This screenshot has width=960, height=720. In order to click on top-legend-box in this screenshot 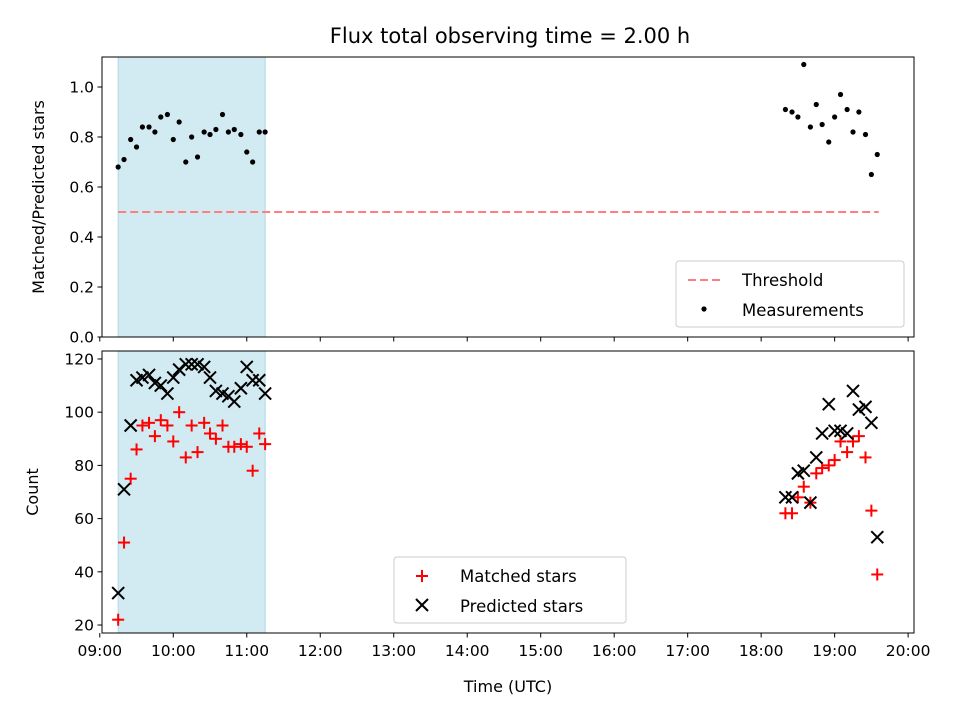, I will do `click(790, 294)`.